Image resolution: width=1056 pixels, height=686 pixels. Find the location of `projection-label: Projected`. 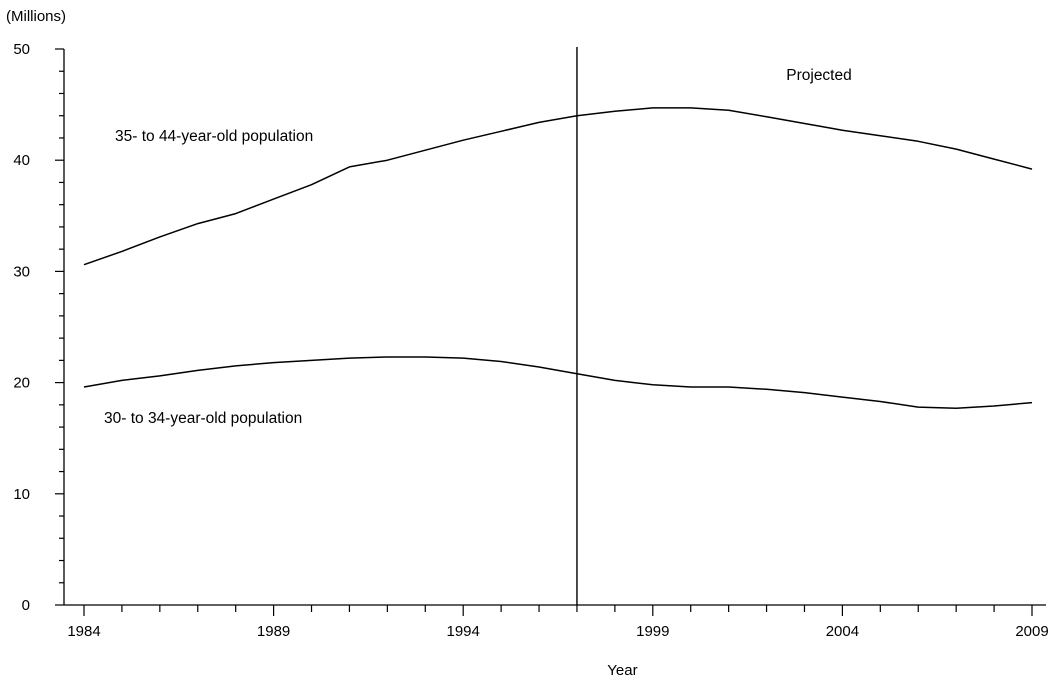

projection-label: Projected is located at coordinates (818, 75).